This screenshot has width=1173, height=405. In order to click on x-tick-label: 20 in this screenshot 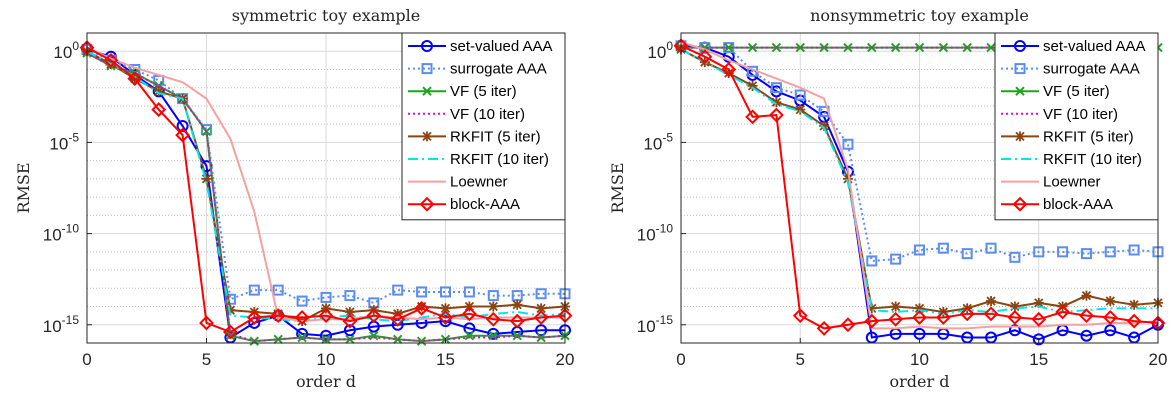, I will do `click(1158, 359)`.